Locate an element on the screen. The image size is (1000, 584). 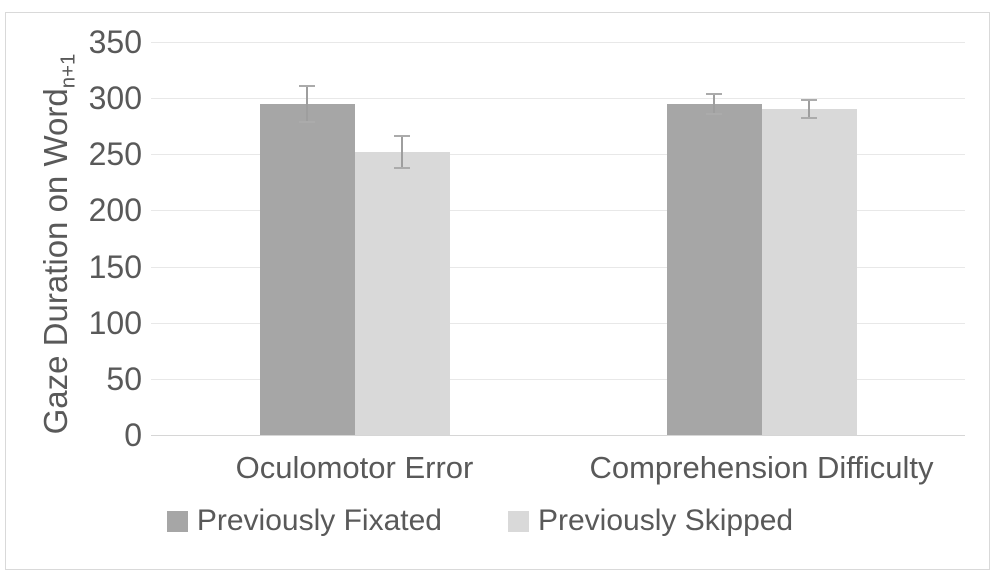
x-axis-line is located at coordinates (558, 435).